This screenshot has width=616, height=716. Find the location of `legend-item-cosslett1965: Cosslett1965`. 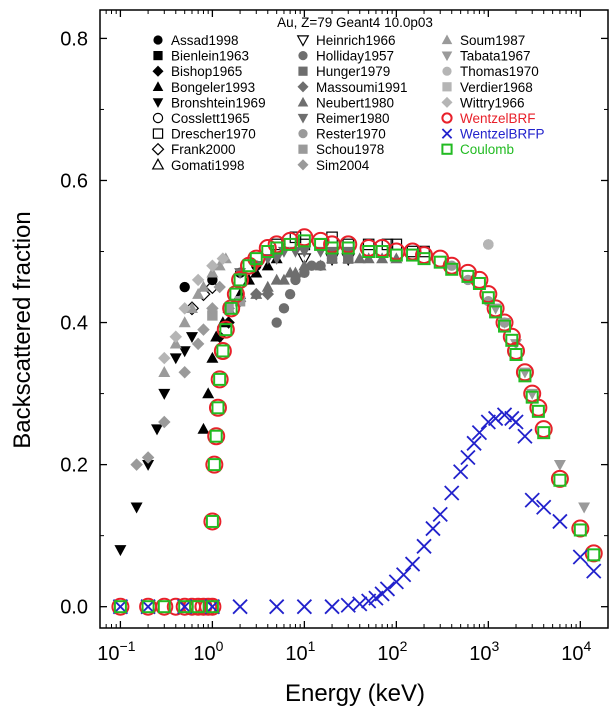

legend-item-cosslett1965: Cosslett1965 is located at coordinates (201, 118).